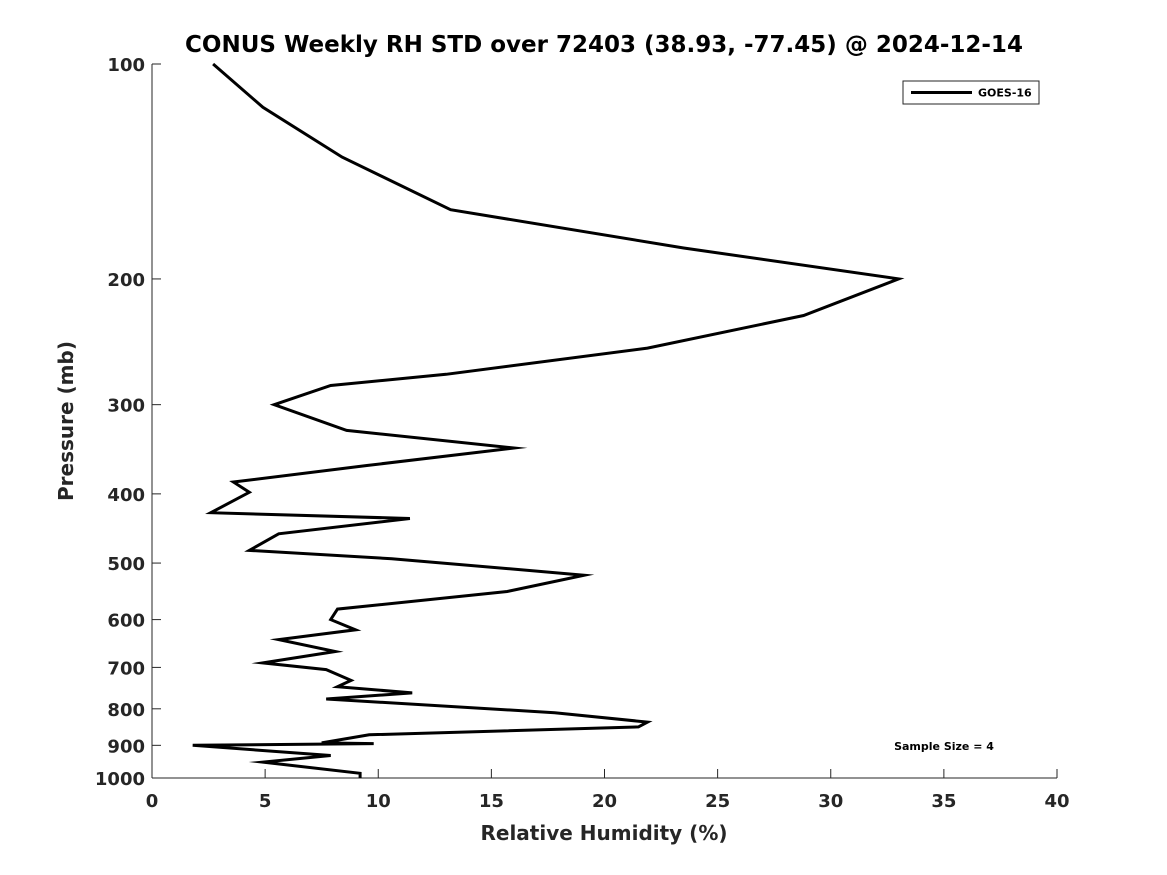 The height and width of the screenshot is (875, 1167). What do you see at coordinates (943, 801) in the screenshot?
I see `x-tick-label: 35` at bounding box center [943, 801].